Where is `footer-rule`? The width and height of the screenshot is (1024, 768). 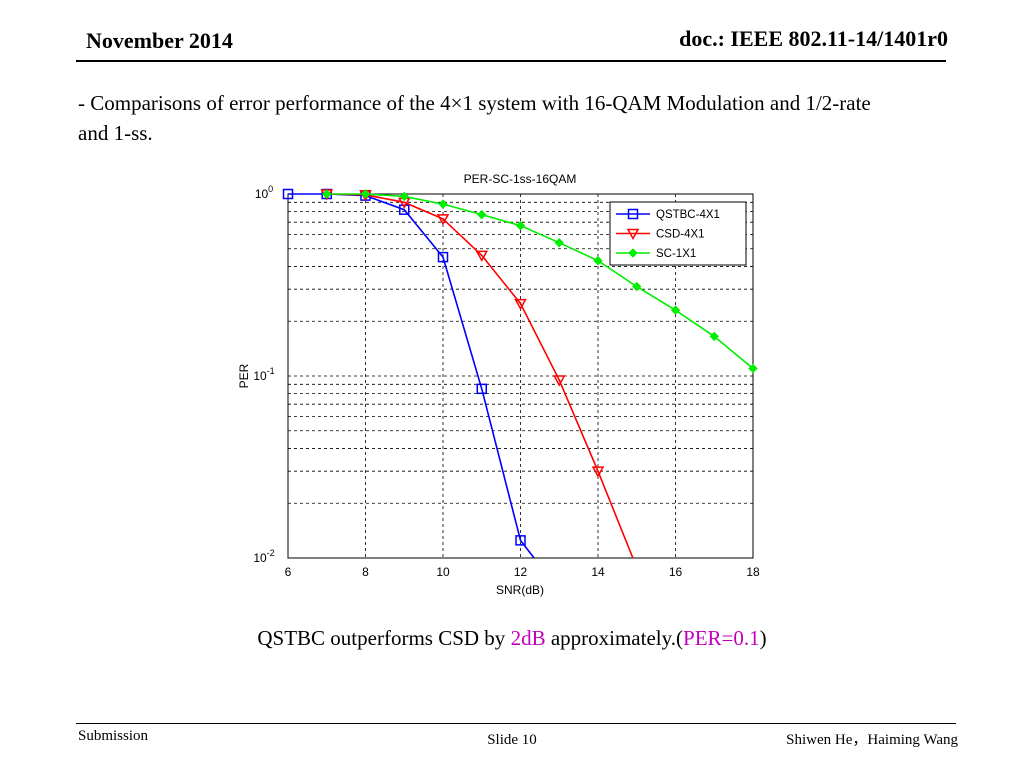
footer-rule is located at coordinates (516, 723).